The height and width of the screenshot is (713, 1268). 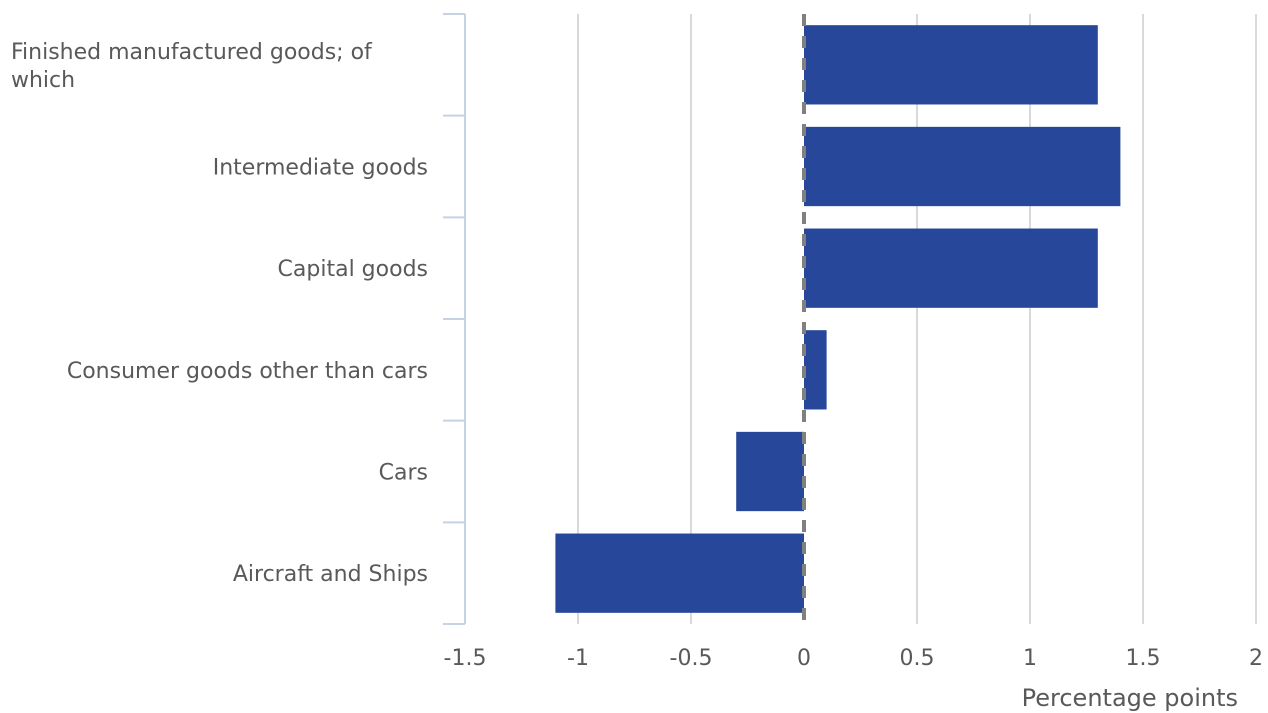 What do you see at coordinates (578, 658) in the screenshot?
I see `x-tick-label: -1` at bounding box center [578, 658].